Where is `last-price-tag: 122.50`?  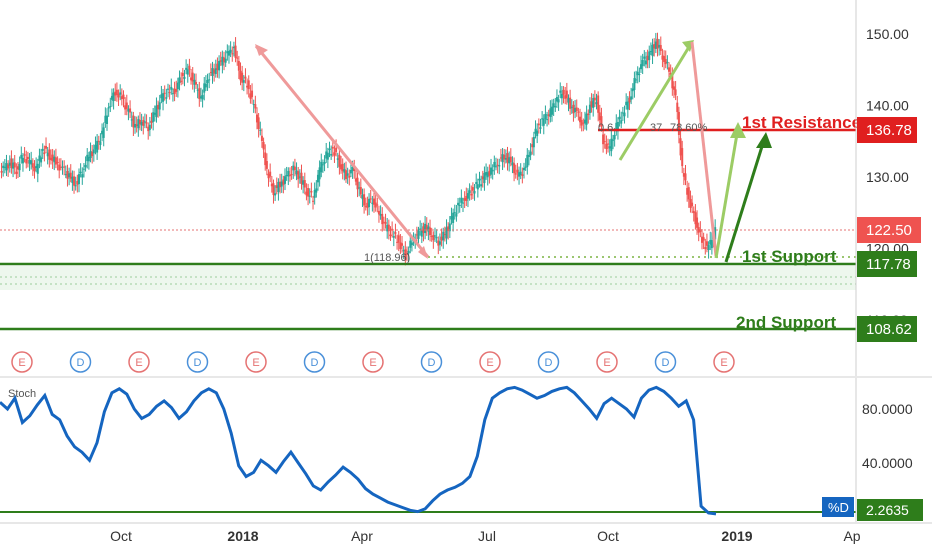 last-price-tag: 122.50 is located at coordinates (889, 230).